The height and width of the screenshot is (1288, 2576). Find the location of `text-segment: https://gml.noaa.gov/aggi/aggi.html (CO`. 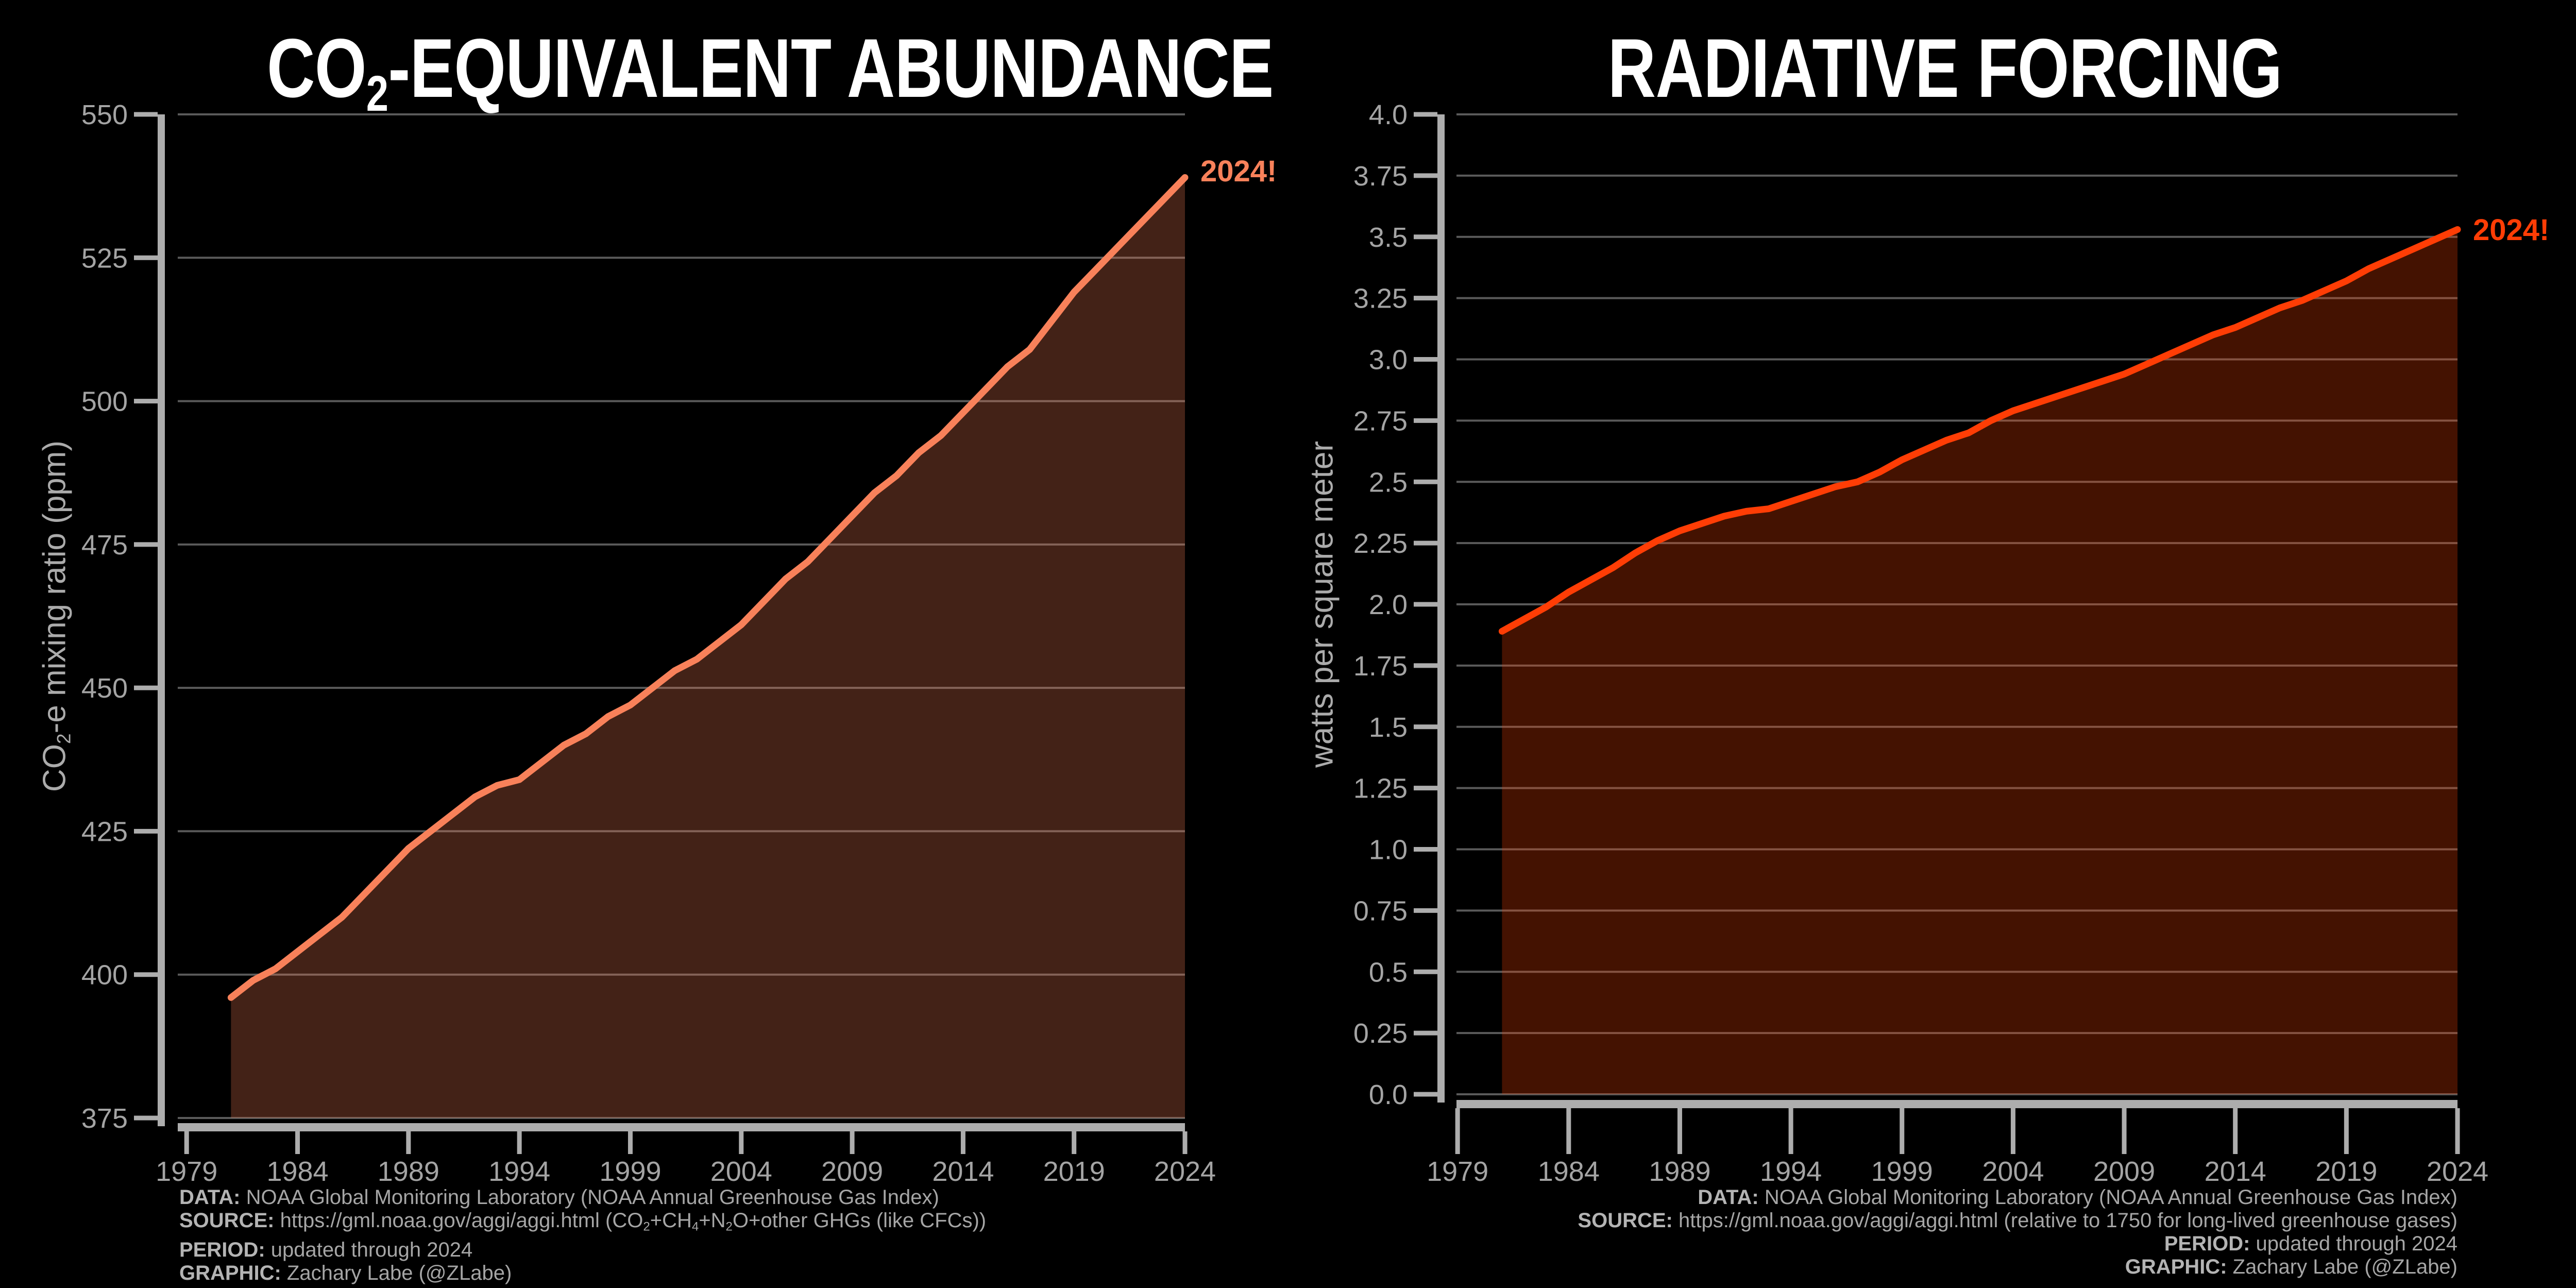

text-segment: https://gml.noaa.gov/aggi/aggi.html (CO is located at coordinates (459, 1220).